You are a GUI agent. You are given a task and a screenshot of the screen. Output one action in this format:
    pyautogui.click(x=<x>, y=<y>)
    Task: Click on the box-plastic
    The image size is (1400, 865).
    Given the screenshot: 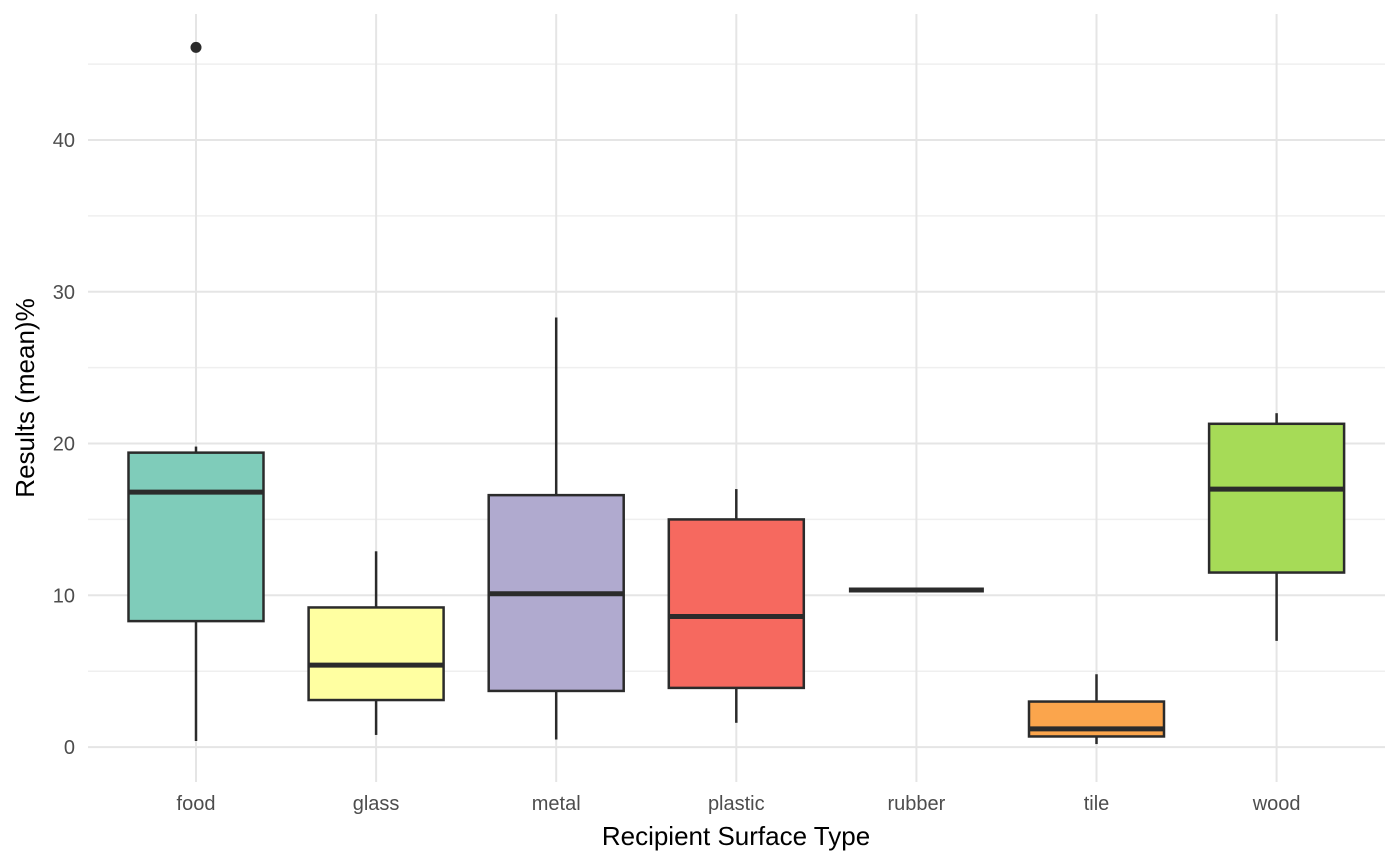 What is the action you would take?
    pyautogui.click(x=736, y=606)
    